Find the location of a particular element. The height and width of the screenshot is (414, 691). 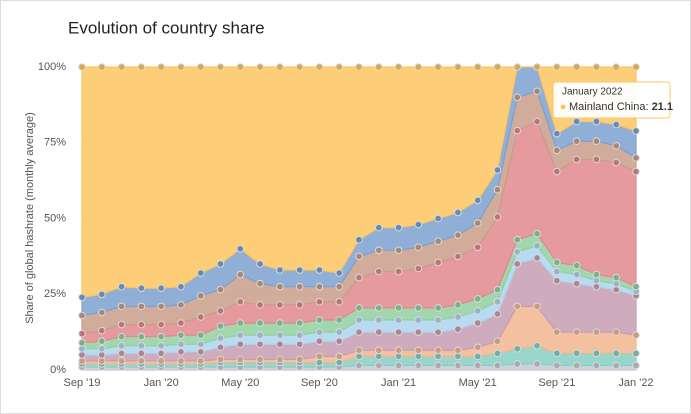

tooltip-value: 21.1 is located at coordinates (662, 107).